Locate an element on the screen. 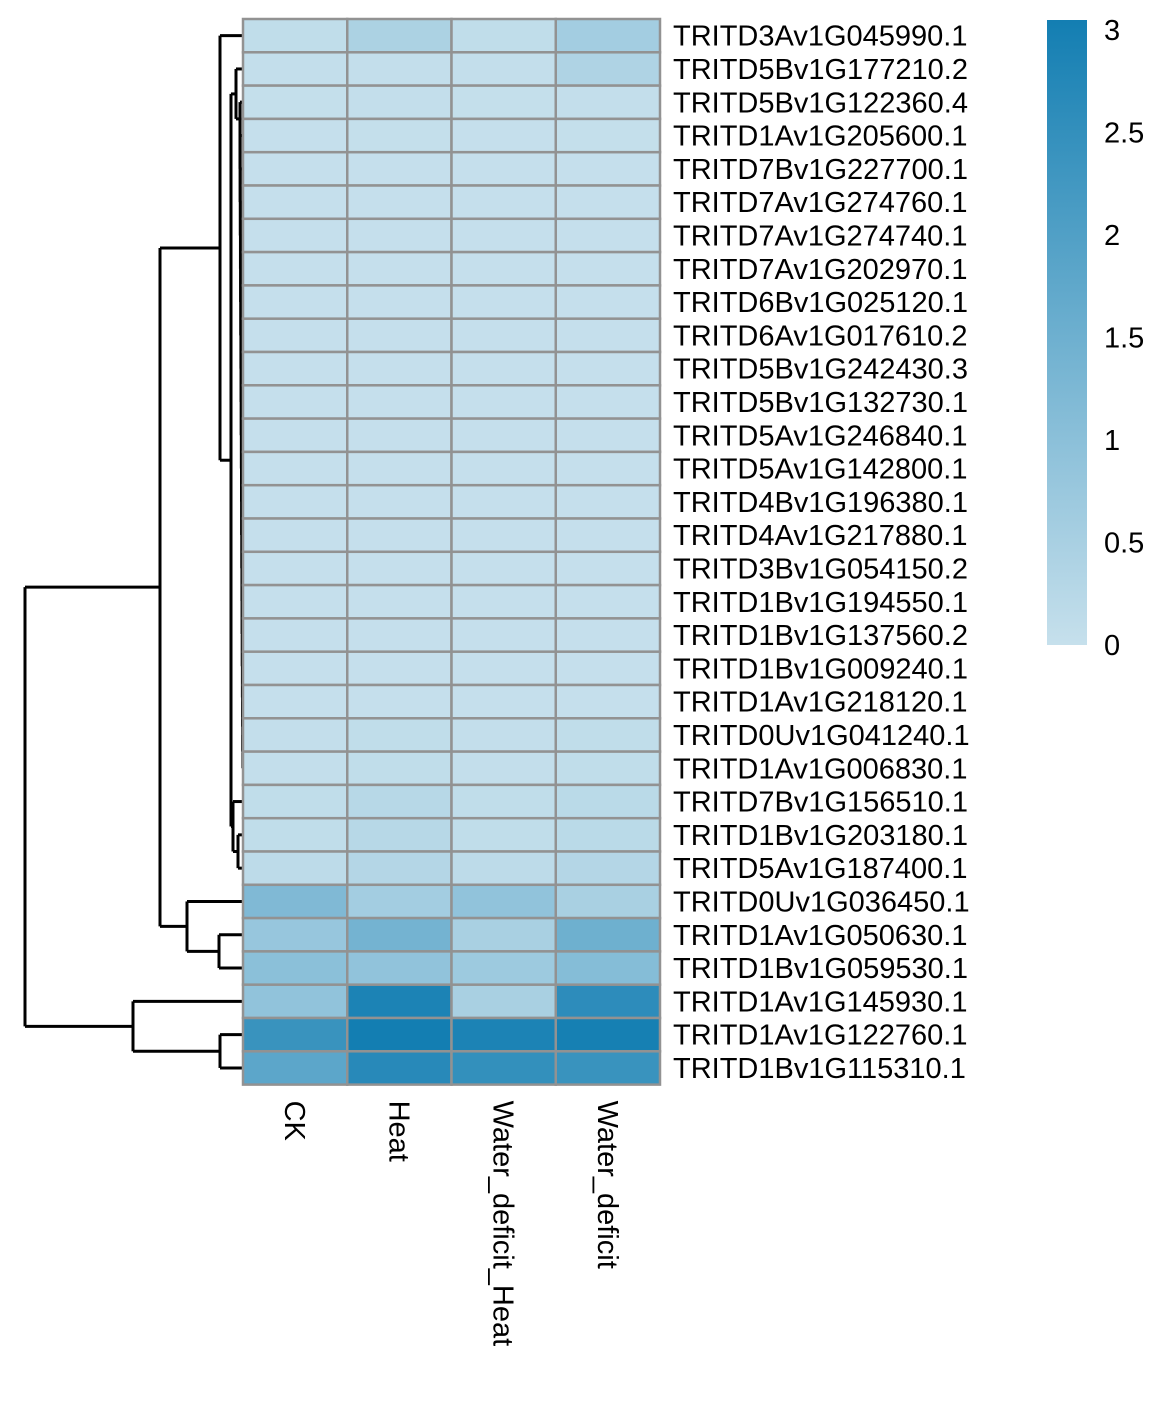 This screenshot has width=1172, height=1411. row-label: TRITD3Av1G045990.1 is located at coordinates (820, 37).